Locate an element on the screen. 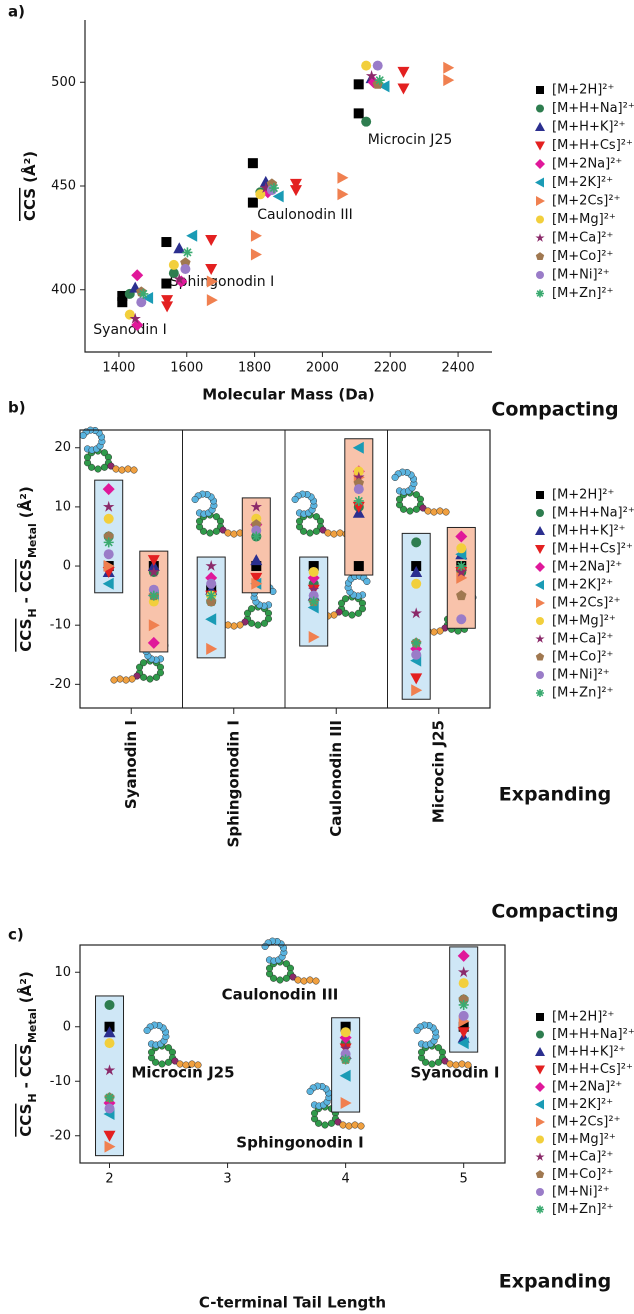 The width and height of the screenshot is (634, 1314). y-label-part: Metal is located at coordinates (32, 540).